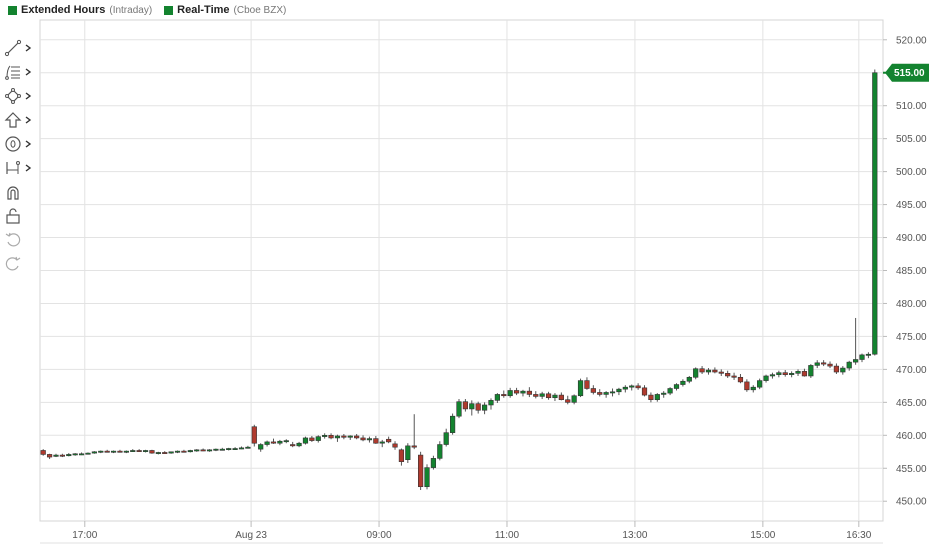 The height and width of the screenshot is (560, 943). Describe the element at coordinates (251, 535) in the screenshot. I see `x-tick-label: Aug 23` at that location.